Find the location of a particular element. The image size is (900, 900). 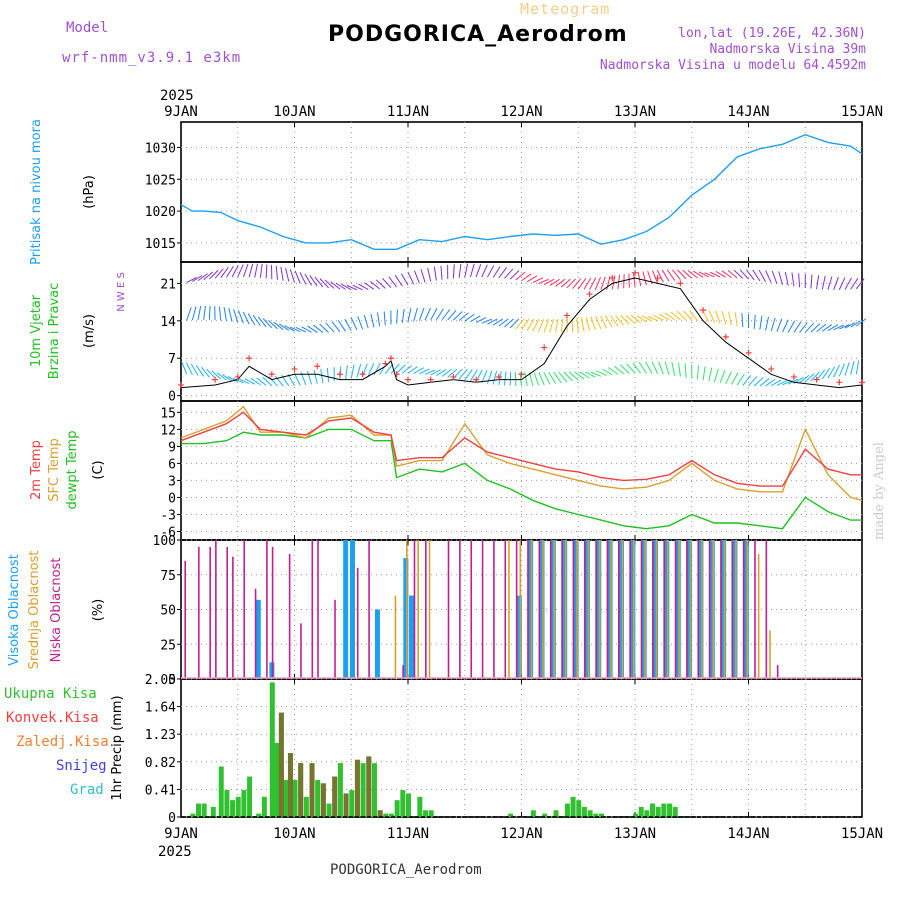

y-tick-label: 0 is located at coordinates (172, 680).